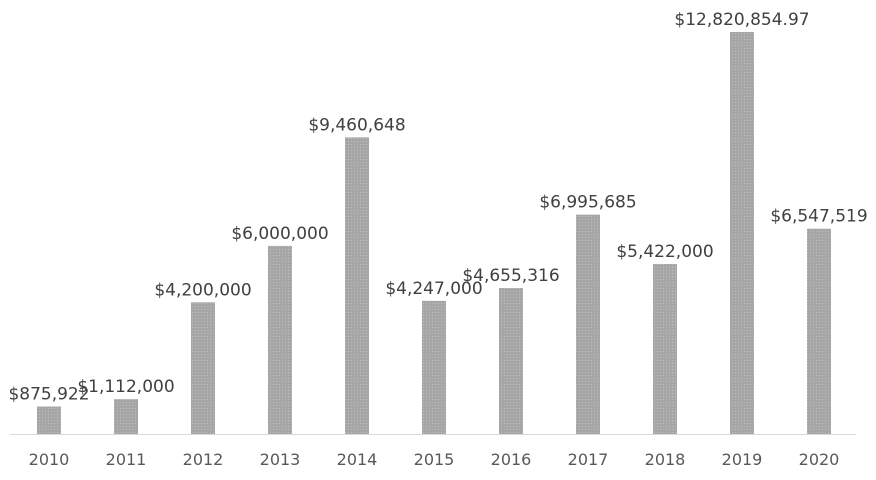 The width and height of the screenshot is (876, 480). I want to click on bar-2011, so click(126, 416).